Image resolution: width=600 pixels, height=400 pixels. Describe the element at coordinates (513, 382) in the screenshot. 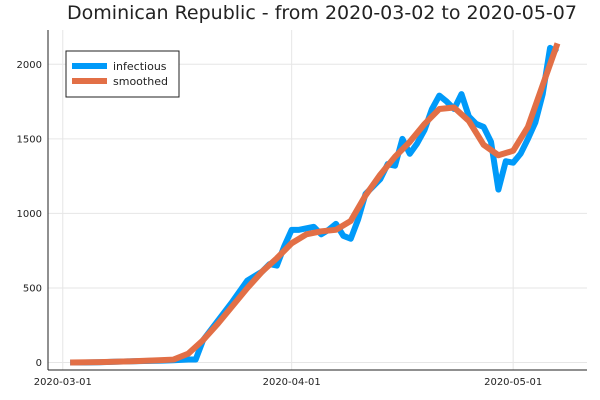

I see `x-tick-label: 2020-05-01` at that location.